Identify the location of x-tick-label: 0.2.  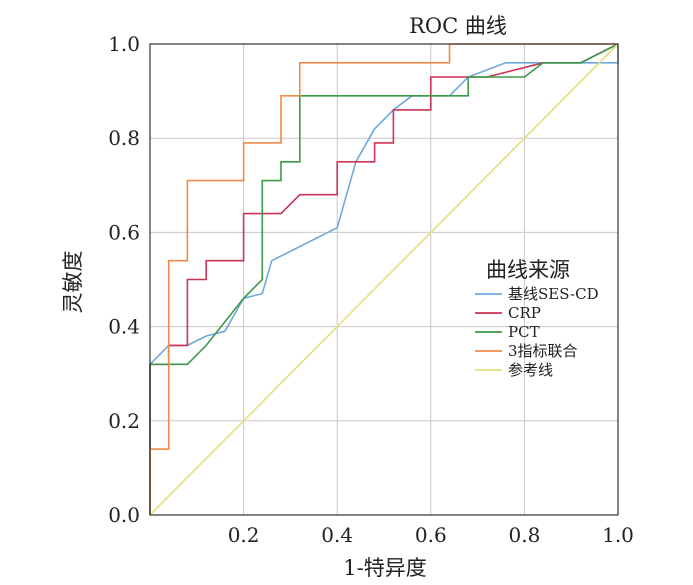
(244, 535).